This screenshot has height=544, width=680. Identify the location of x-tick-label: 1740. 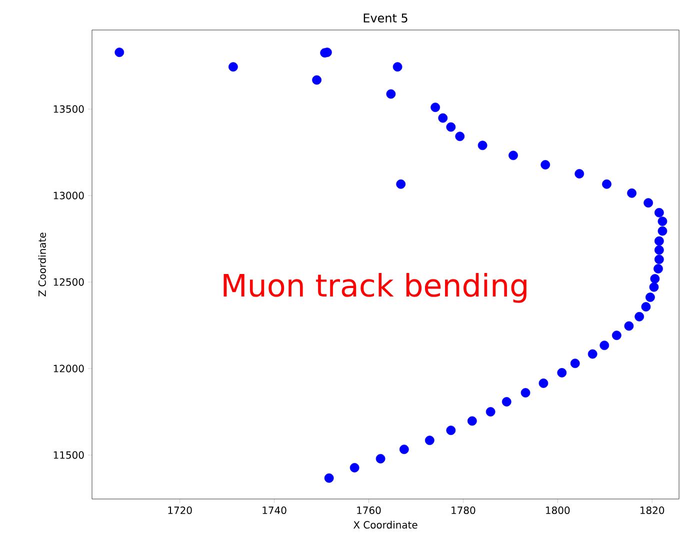
(274, 510).